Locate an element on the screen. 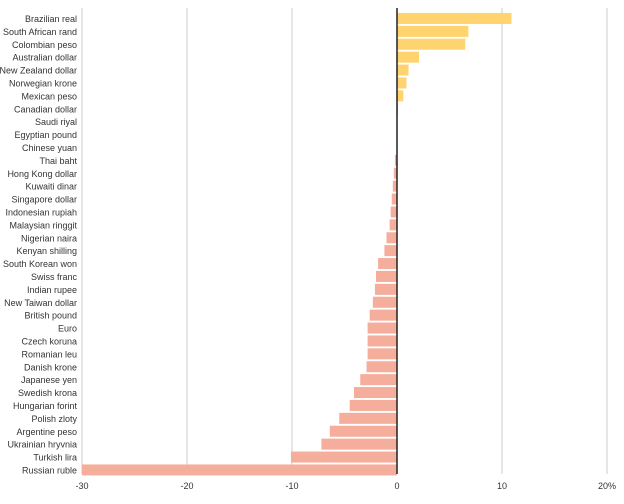 The width and height of the screenshot is (624, 504). category-label: Japanese yen is located at coordinates (49, 380).